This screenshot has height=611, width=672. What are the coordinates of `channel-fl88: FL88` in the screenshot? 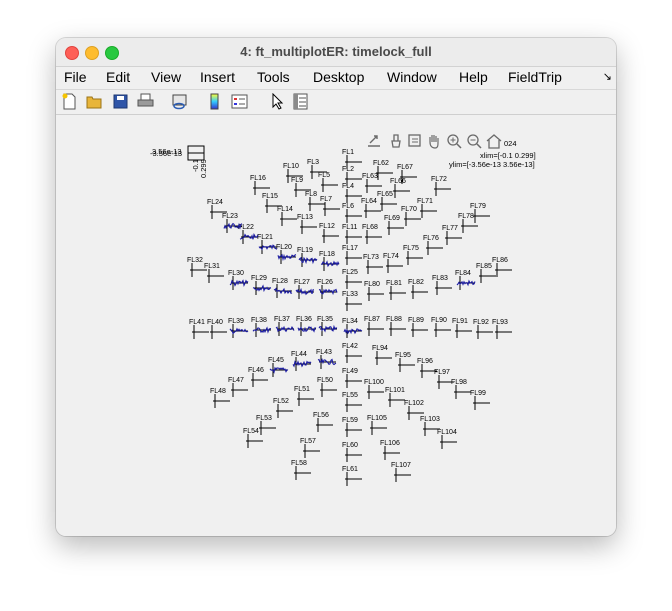 It's located at (396, 326).